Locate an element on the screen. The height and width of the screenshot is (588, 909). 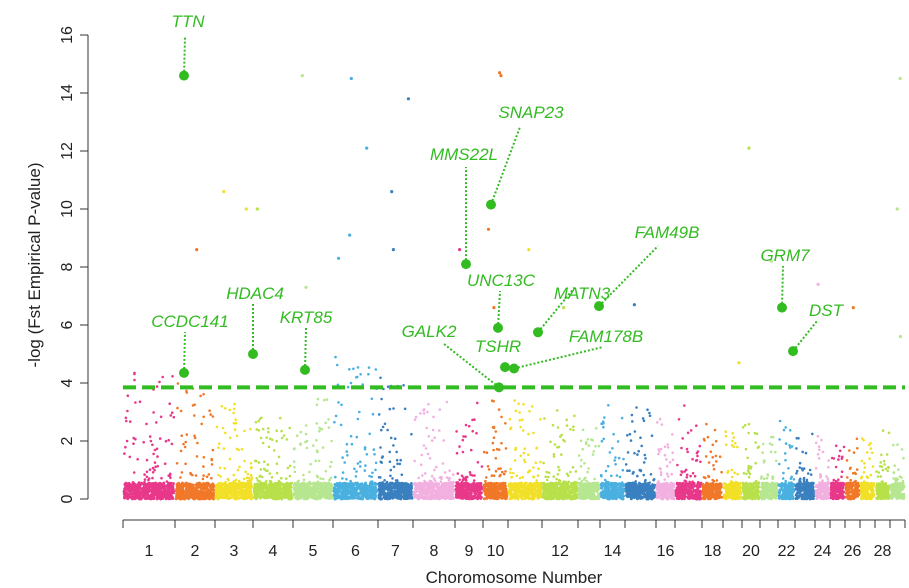
chromosome-9-points is located at coordinates (469, 451).